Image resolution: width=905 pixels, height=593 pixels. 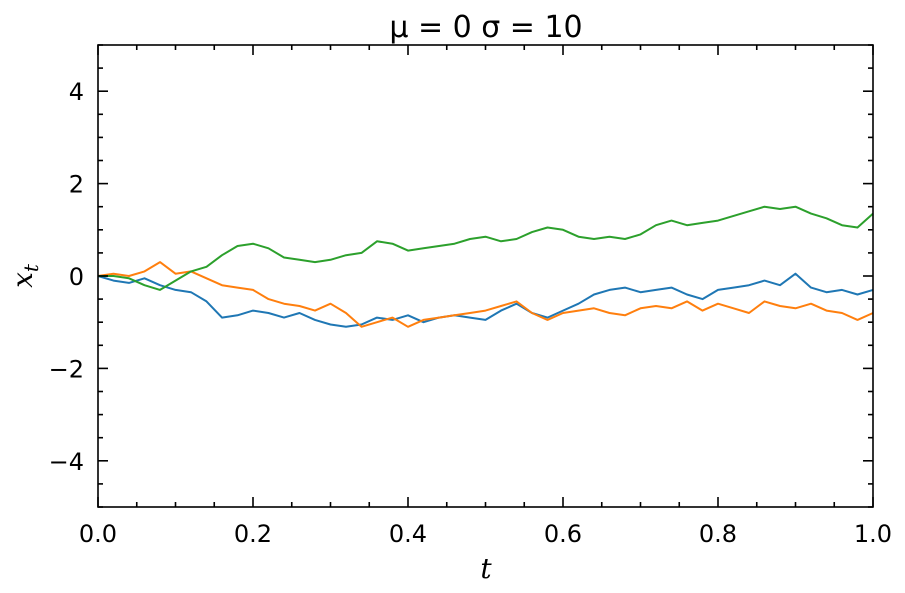 What do you see at coordinates (563, 534) in the screenshot?
I see `x-tick-label: 0.6` at bounding box center [563, 534].